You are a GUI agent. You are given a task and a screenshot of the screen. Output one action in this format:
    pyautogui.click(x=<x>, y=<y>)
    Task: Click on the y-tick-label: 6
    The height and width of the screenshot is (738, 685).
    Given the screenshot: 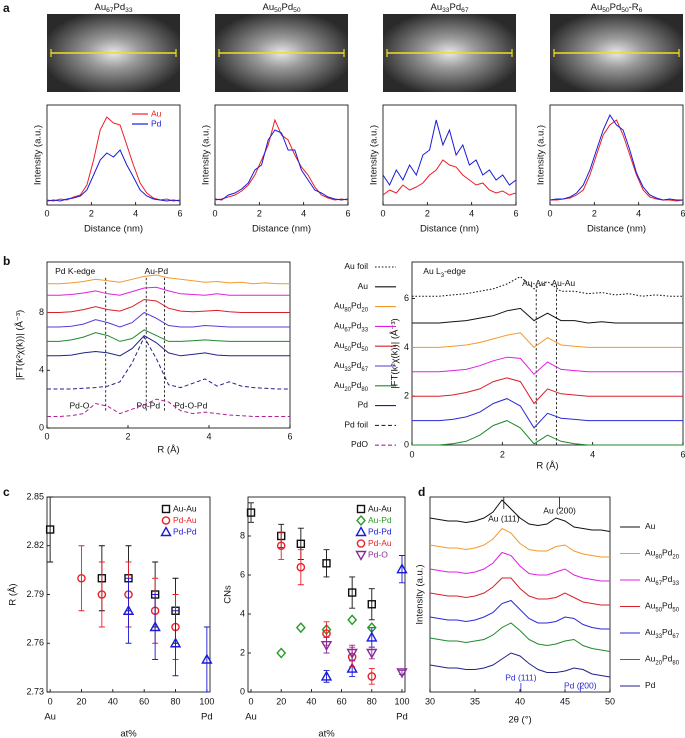 What is the action you would take?
    pyautogui.click(x=406, y=298)
    